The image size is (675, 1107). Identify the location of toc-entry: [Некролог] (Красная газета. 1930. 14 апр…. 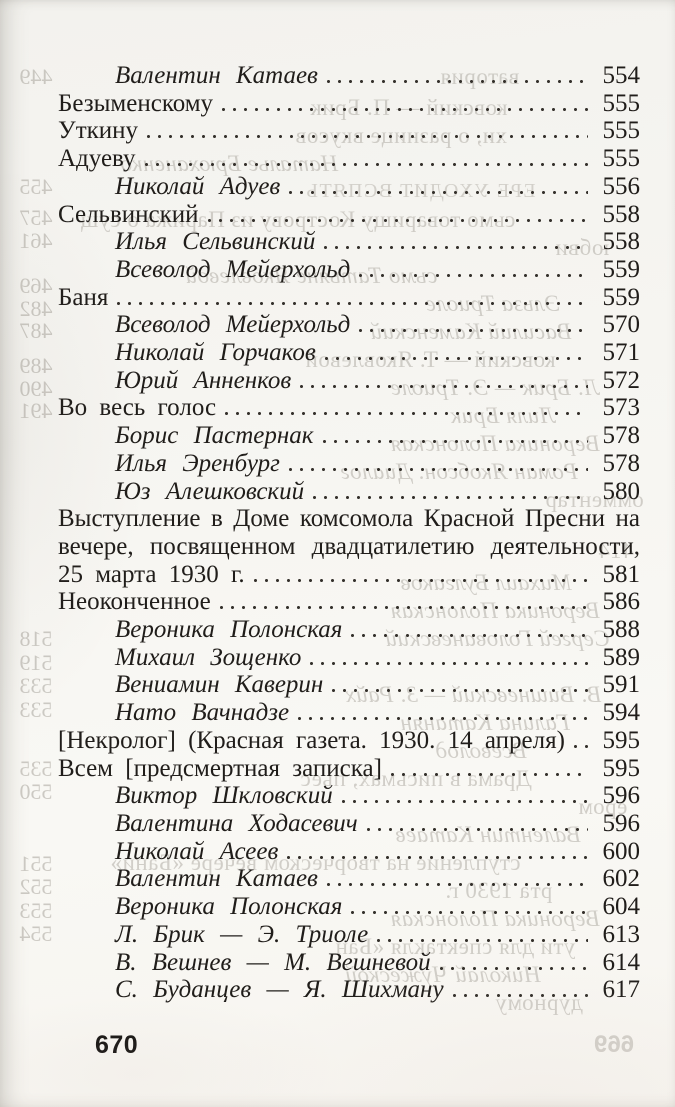
(349, 741).